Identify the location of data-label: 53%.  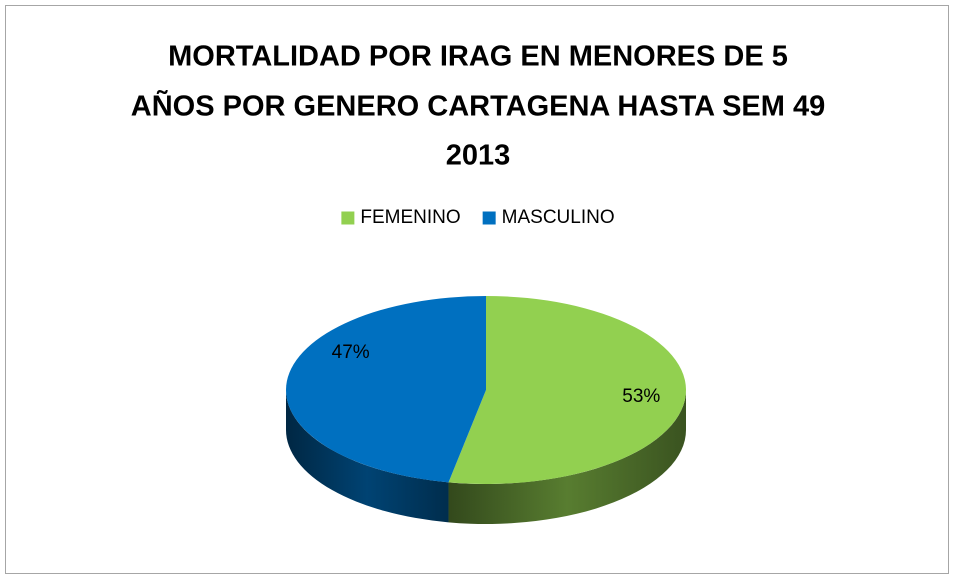
(641, 396).